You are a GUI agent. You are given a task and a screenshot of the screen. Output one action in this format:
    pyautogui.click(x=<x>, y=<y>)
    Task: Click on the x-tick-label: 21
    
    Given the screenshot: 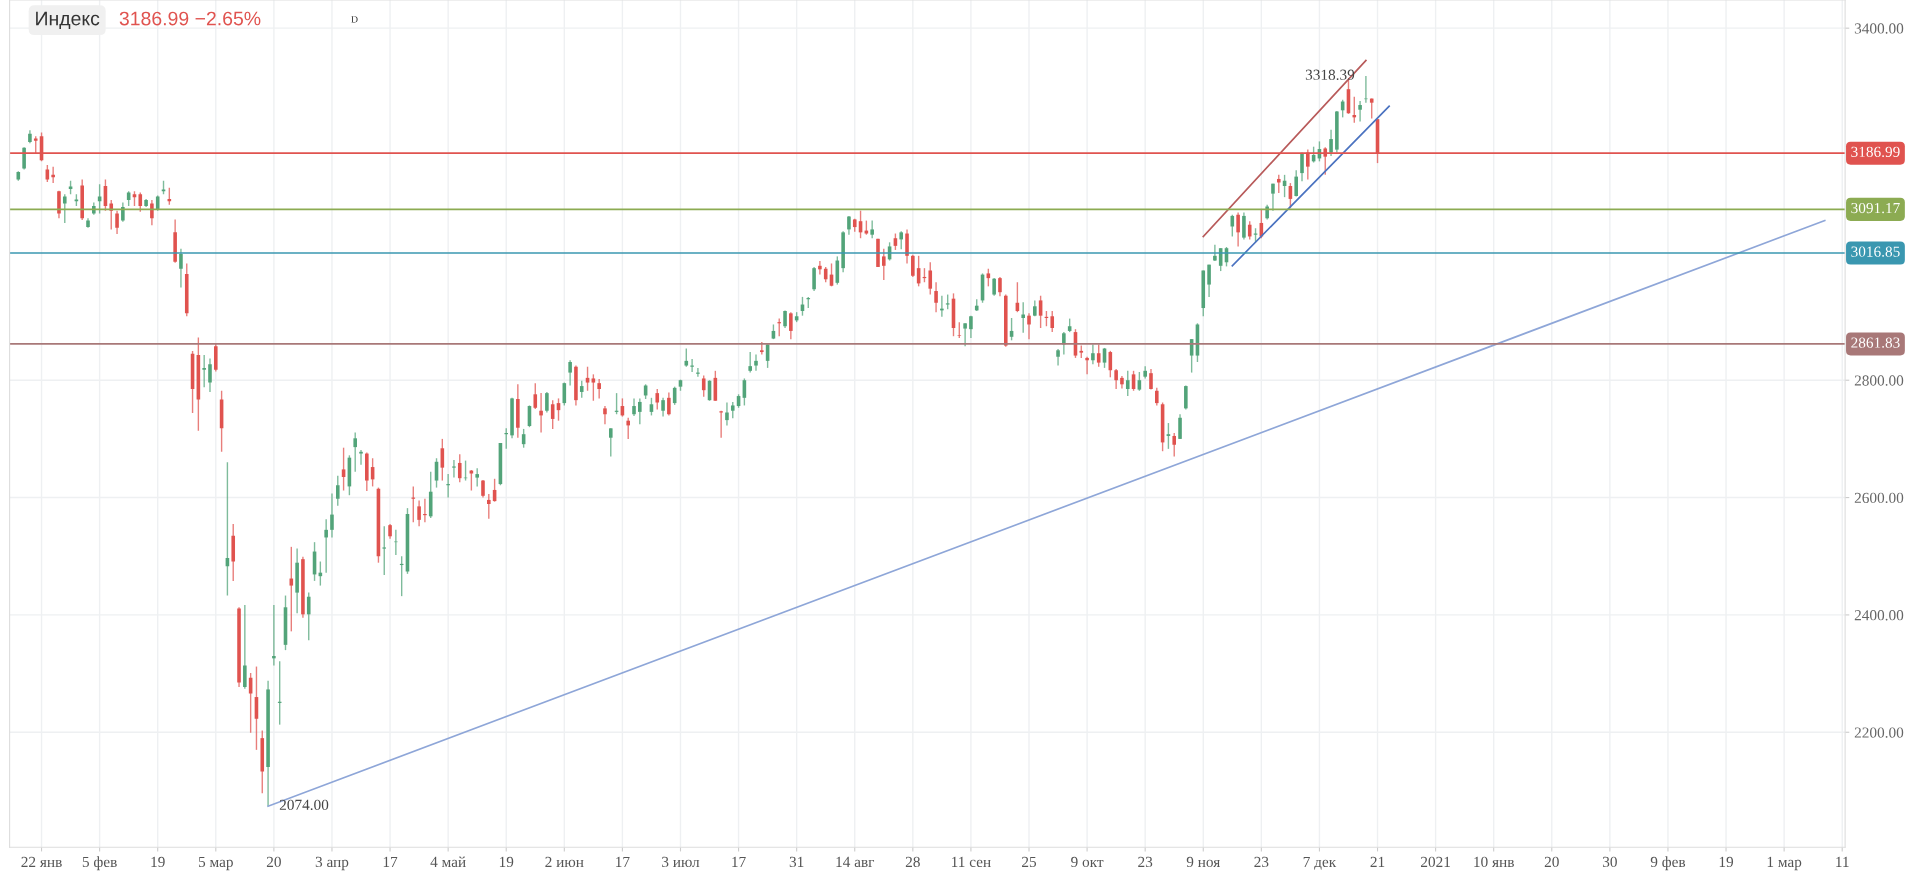 What is the action you would take?
    pyautogui.click(x=1377, y=861)
    